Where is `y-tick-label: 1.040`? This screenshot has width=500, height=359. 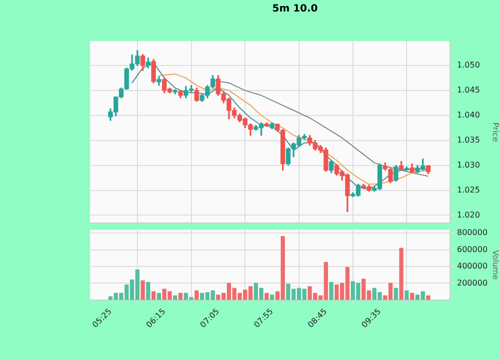 y-tick-label: 1.040 is located at coordinates (468, 115).